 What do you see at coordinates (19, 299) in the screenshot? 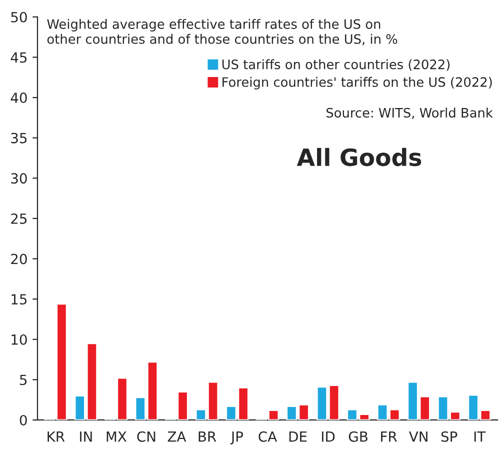
I see `y-tick-label: 15` at bounding box center [19, 299].